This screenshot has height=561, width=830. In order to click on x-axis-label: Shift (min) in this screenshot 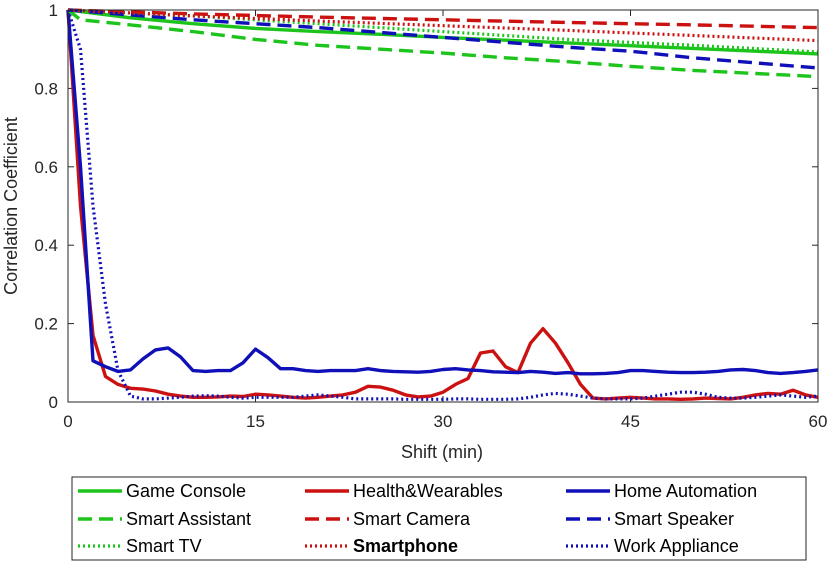, I will do `click(442, 452)`.